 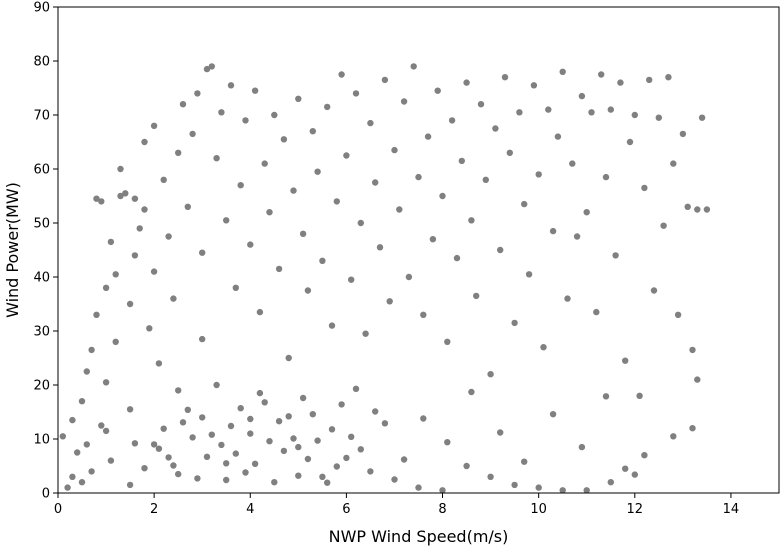 What do you see at coordinates (396, 505) in the screenshot?
I see `x-axis-ticks: 0 2 4 6 8 10 12 14` at bounding box center [396, 505].